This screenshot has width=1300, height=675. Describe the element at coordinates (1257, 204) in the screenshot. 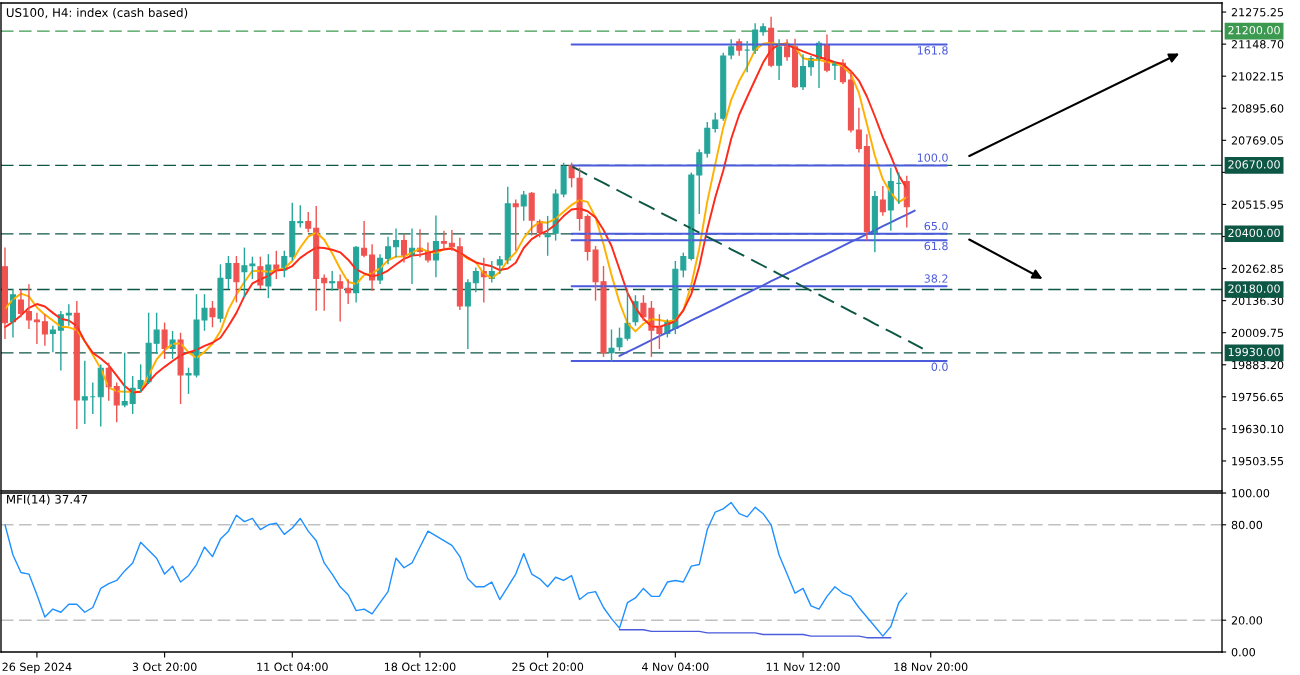

I see `y-tick-label: 20515.95` at that location.